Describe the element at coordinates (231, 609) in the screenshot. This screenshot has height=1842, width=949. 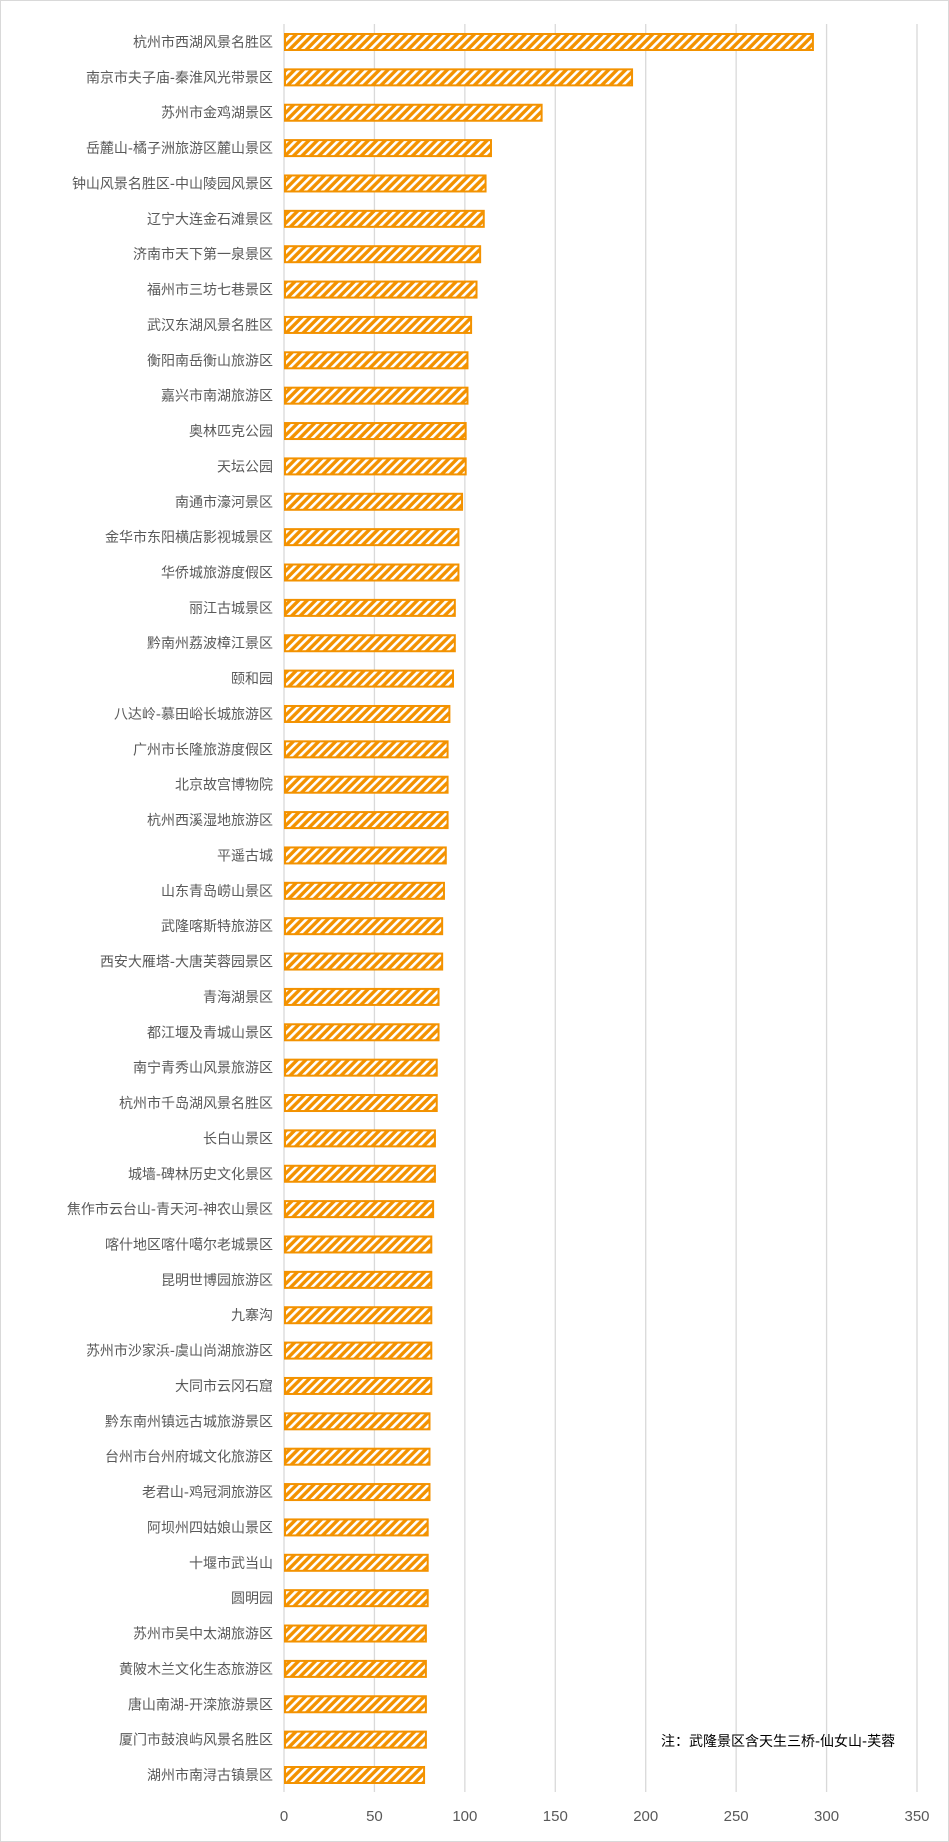
I see `category-label: 丽江古城景区` at that location.